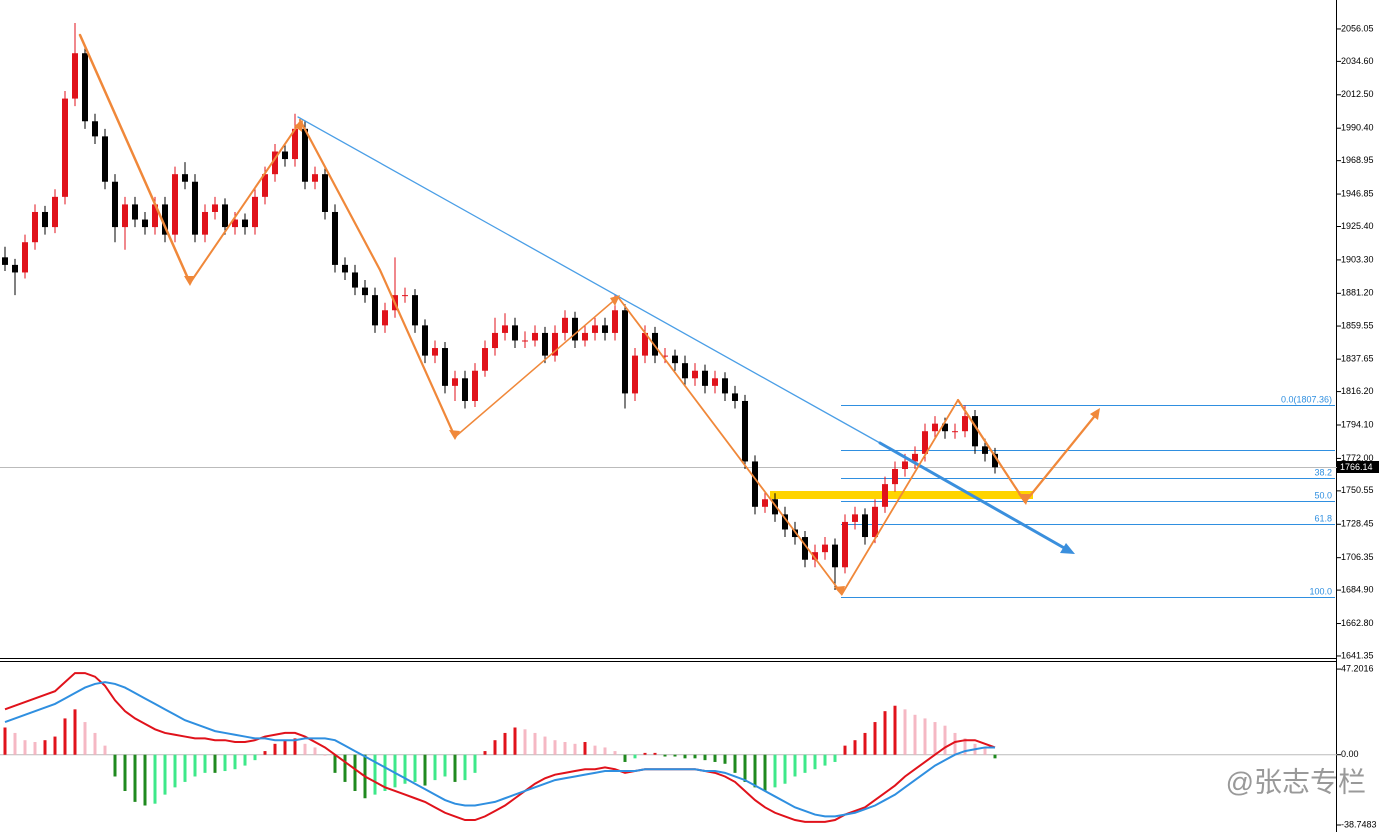 The height and width of the screenshot is (832, 1382). I want to click on y-tick-label: 47.2016, so click(1357, 668).